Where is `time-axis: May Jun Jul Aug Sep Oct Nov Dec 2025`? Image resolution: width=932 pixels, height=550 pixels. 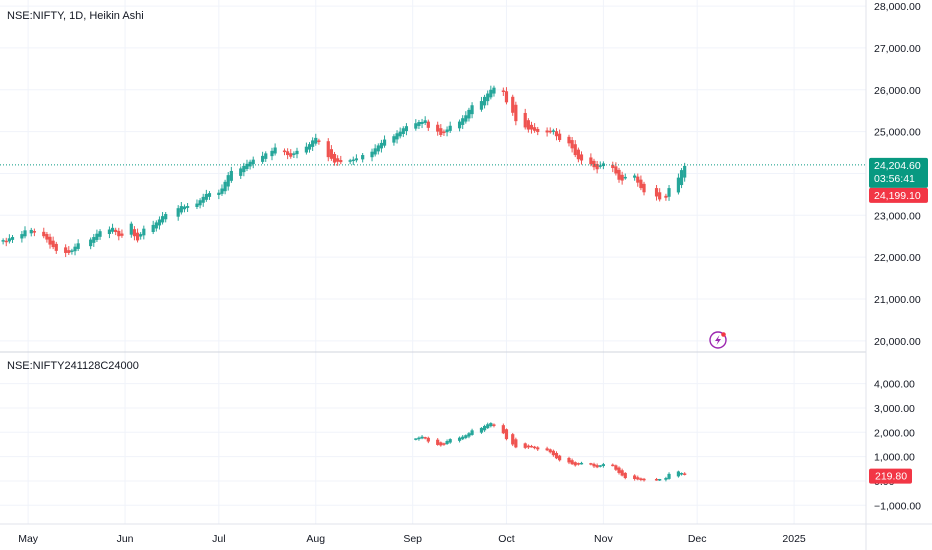
time-axis: May Jun Jul Aug Sep Oct Nov Dec 2025 is located at coordinates (412, 539).